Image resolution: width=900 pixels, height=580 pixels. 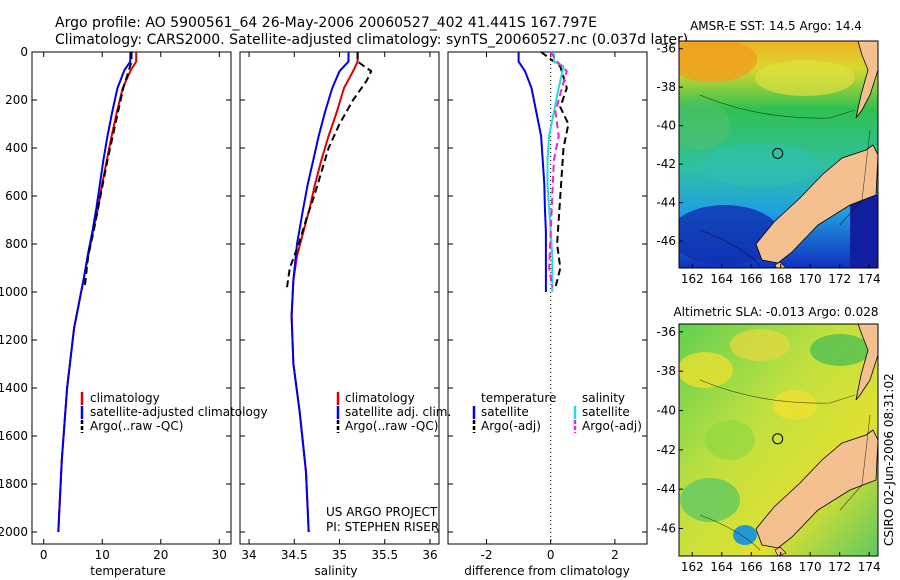 What do you see at coordinates (666, 450) in the screenshot?
I see `sla-map-lat-label: -42` at bounding box center [666, 450].